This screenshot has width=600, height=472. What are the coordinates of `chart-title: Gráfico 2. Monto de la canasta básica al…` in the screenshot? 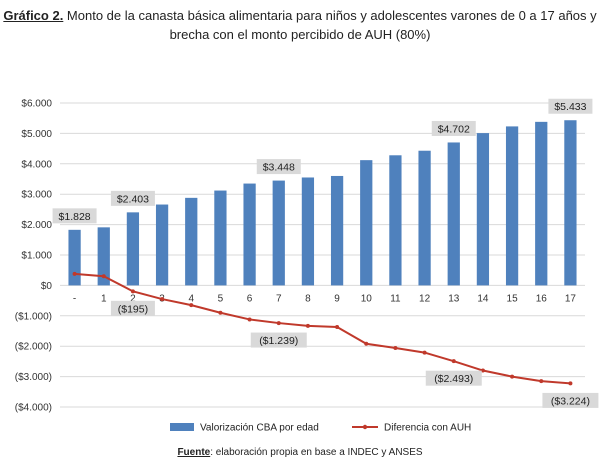 It's located at (300, 25).